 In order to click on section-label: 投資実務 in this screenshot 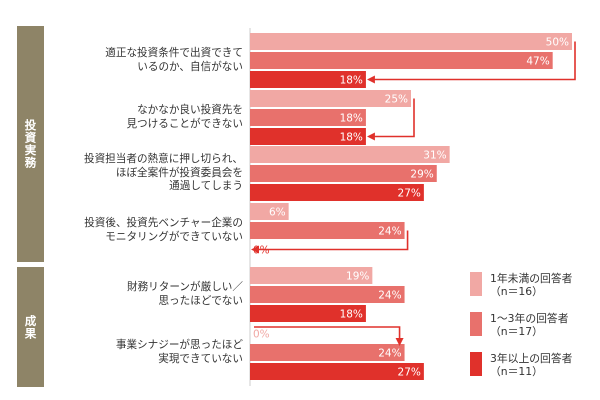, I will do `click(30, 144)`.